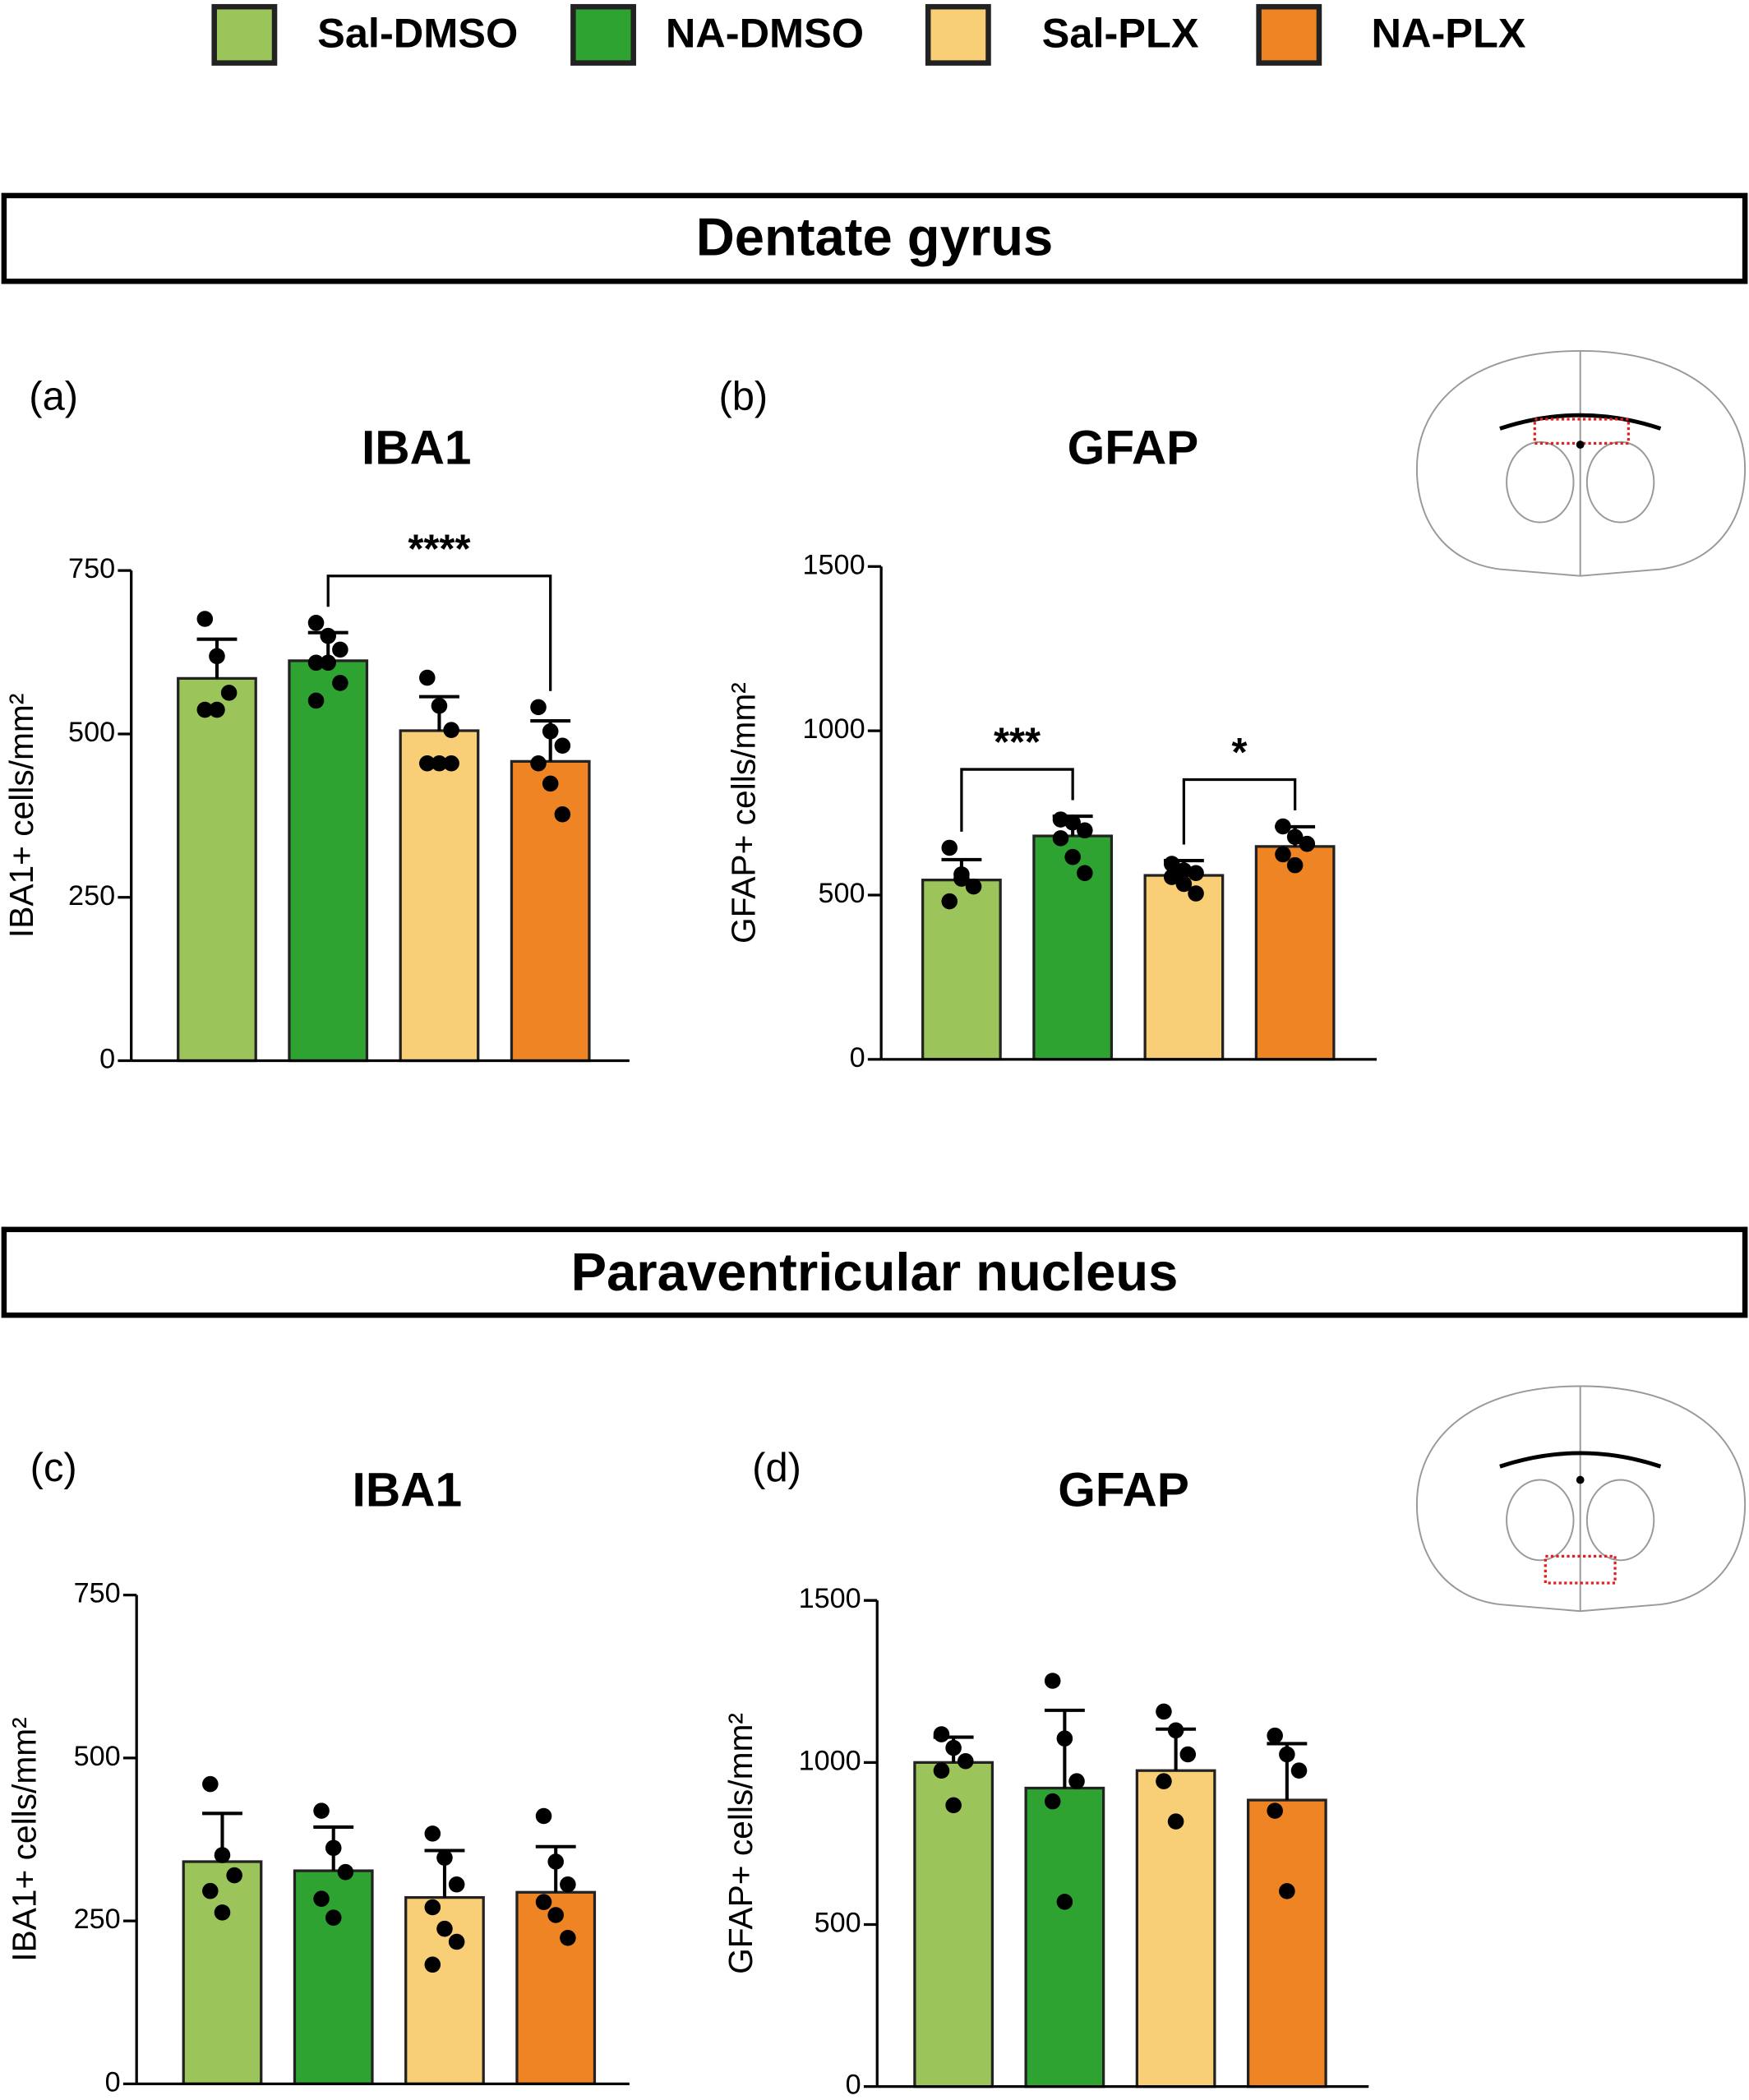  Describe the element at coordinates (417, 32) in the screenshot. I see `legend-label: Sal-DMSO` at that location.